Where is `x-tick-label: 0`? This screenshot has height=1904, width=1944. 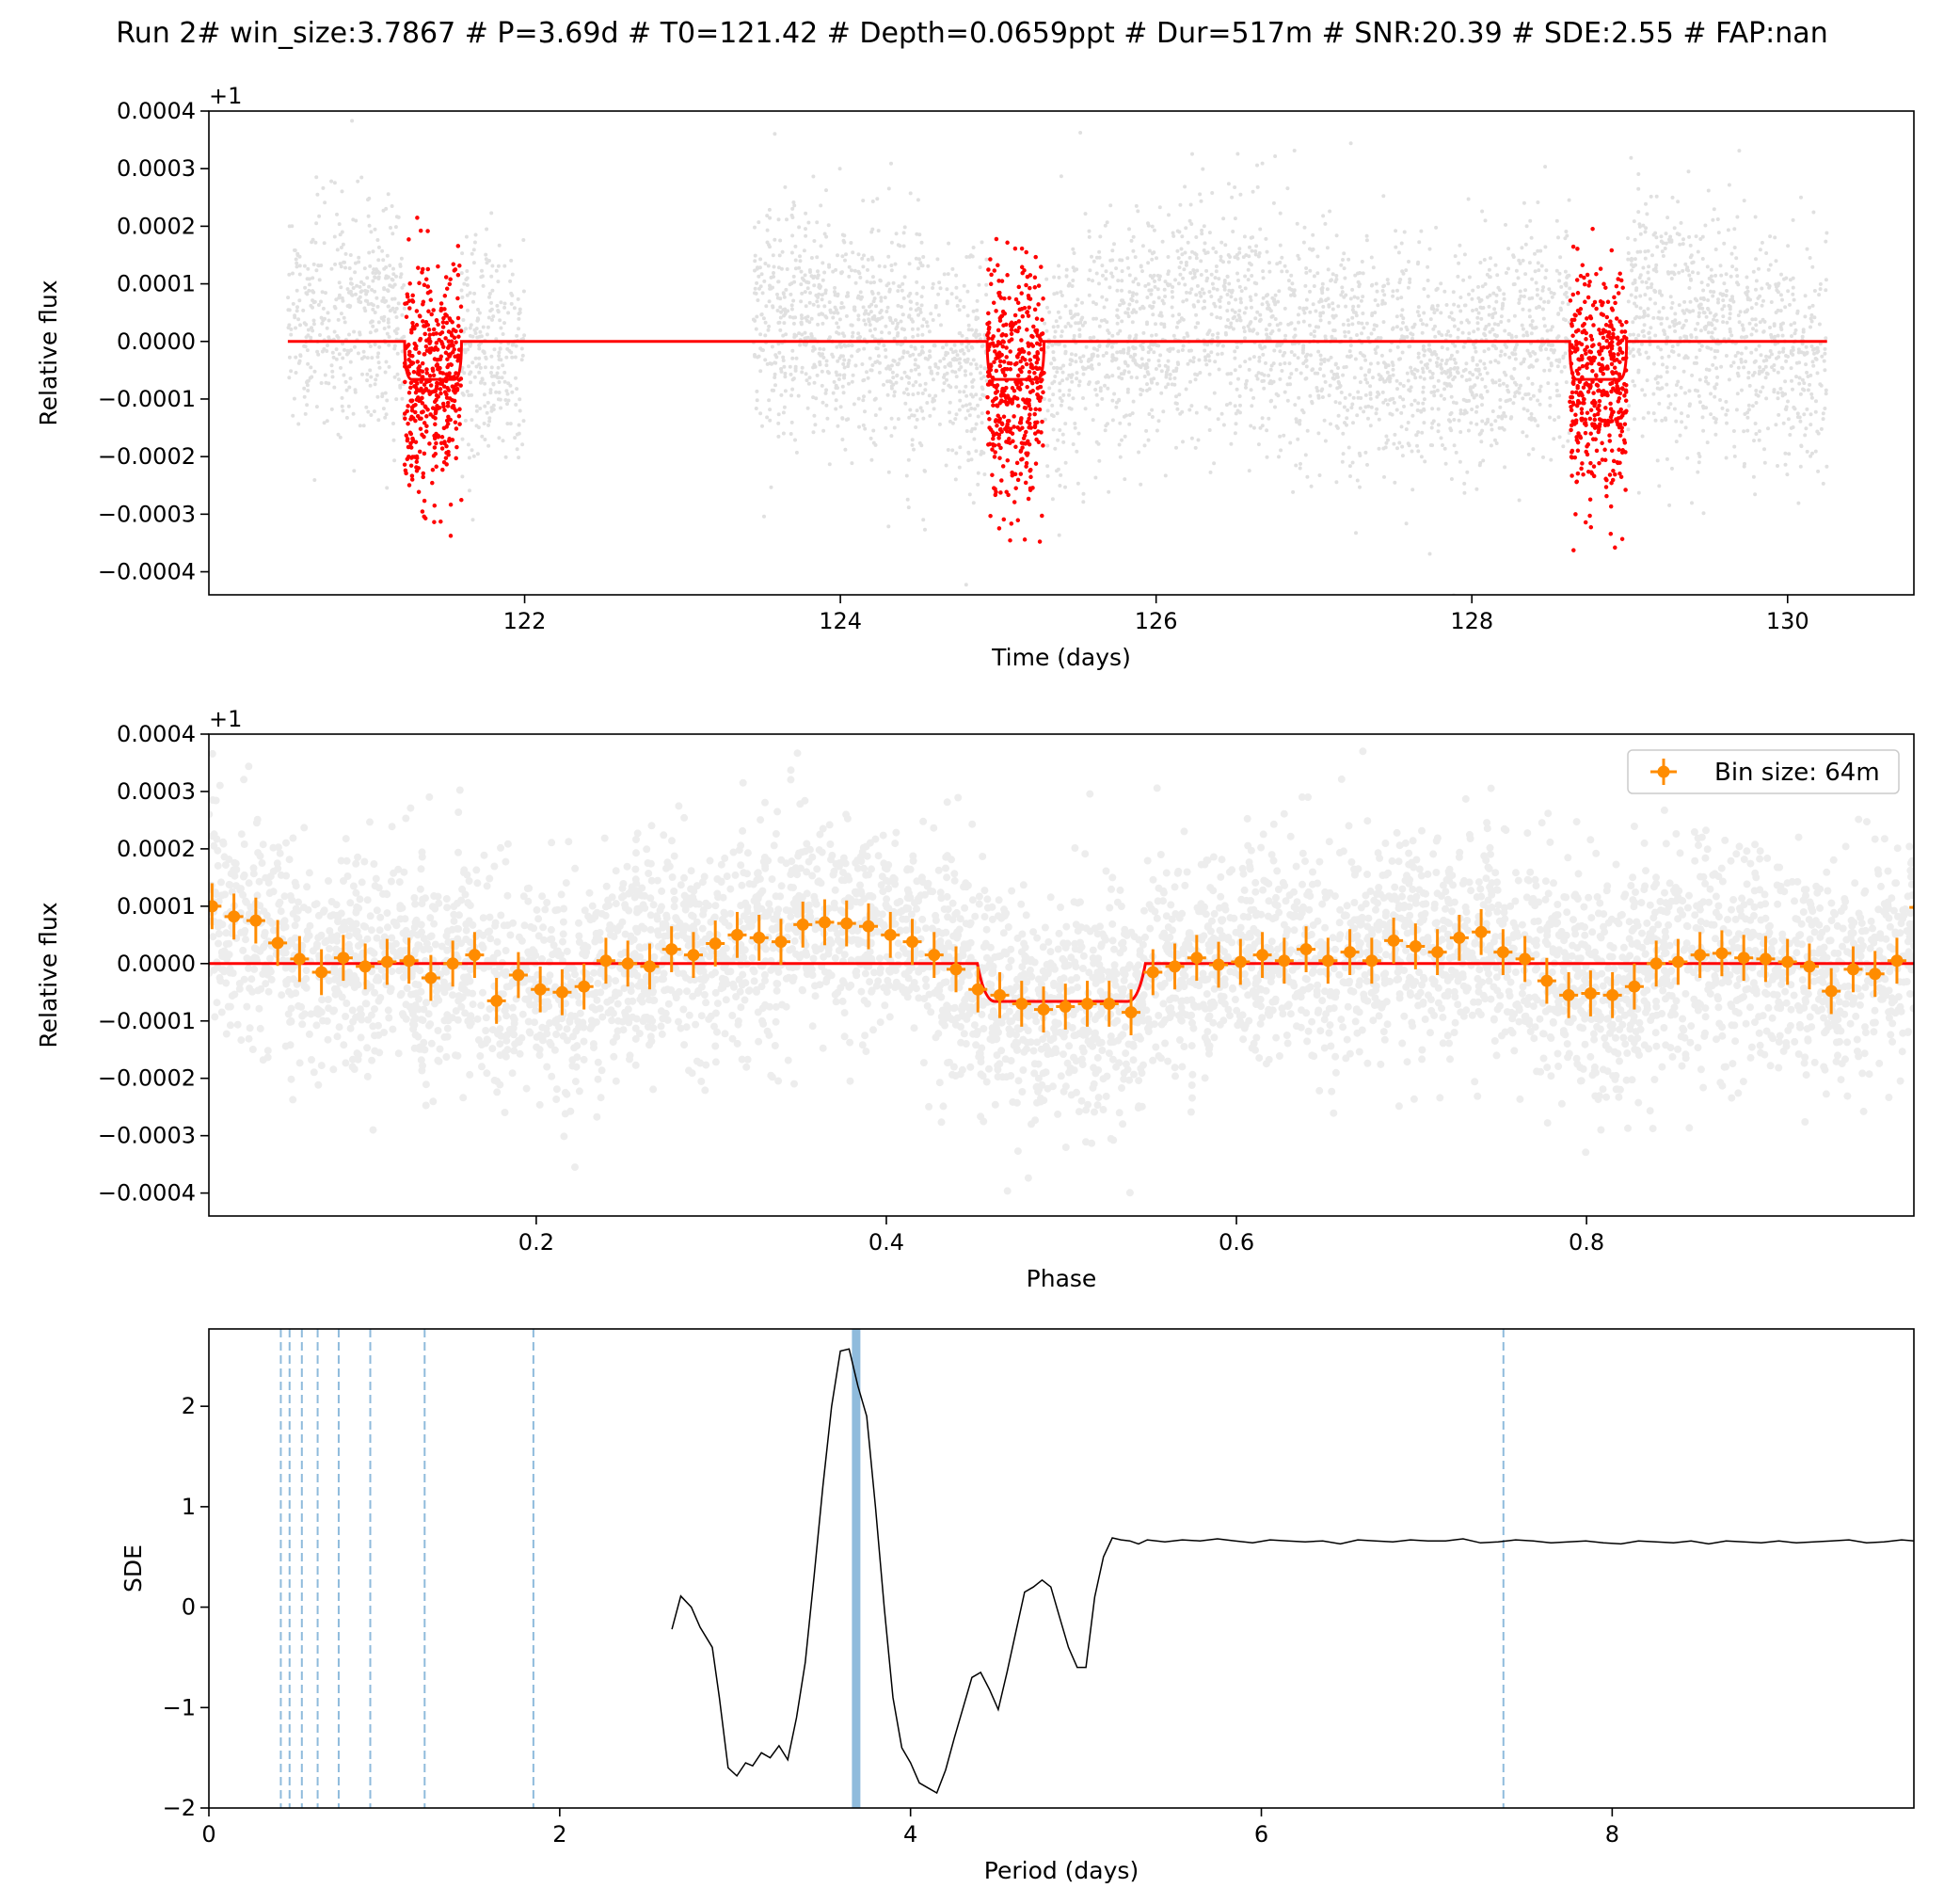
x-tick-label: 0 is located at coordinates (208, 1834).